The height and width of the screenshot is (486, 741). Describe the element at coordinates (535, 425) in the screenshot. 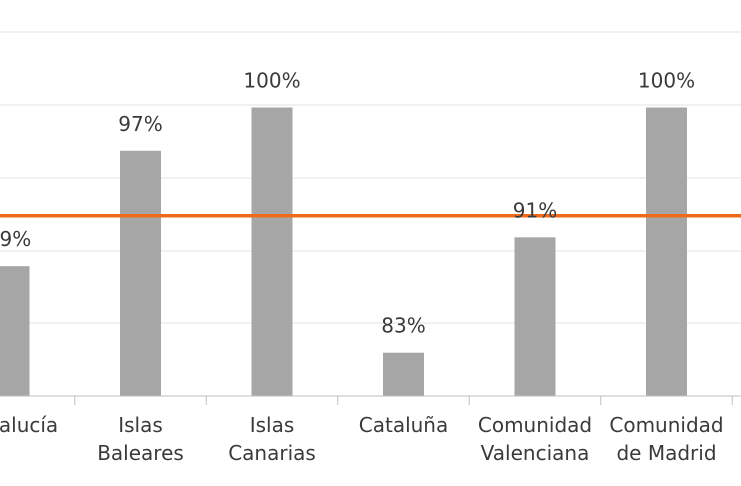

I see `category-label-4-line-0: Comunidad` at that location.